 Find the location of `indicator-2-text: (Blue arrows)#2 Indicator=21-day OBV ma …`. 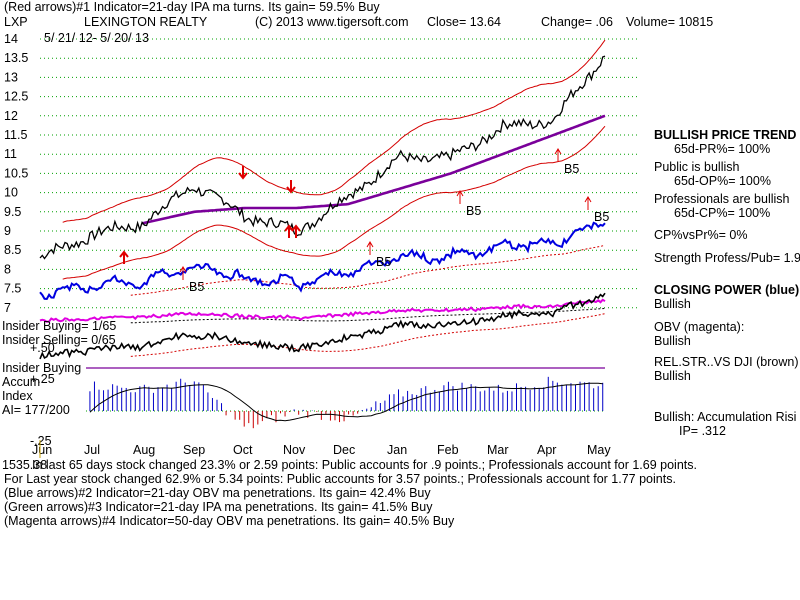

indicator-2-text: (Blue arrows)#2 Indicator=21-day OBV ma … is located at coordinates (217, 493).